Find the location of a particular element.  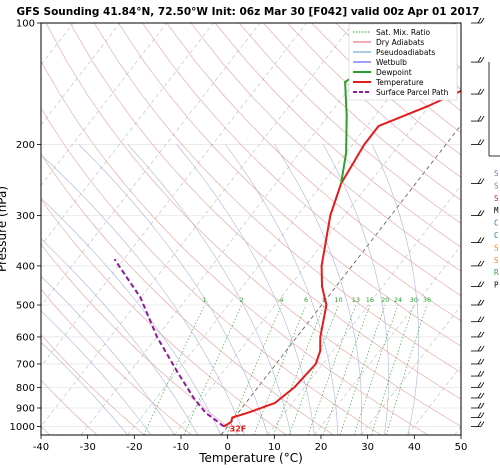

mixing-ratio-label: 10 is located at coordinates (338, 300).